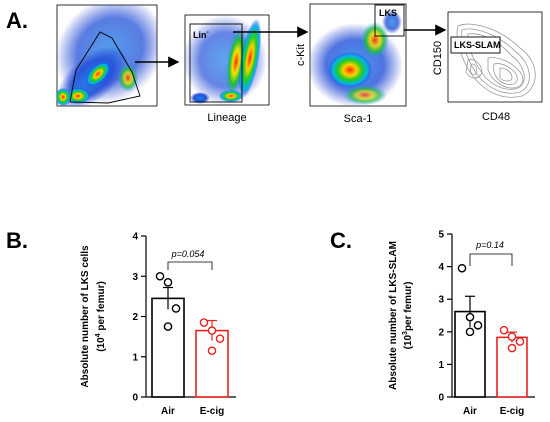 This screenshot has width=550, height=422. I want to click on y-tick-label: 5, so click(441, 235).